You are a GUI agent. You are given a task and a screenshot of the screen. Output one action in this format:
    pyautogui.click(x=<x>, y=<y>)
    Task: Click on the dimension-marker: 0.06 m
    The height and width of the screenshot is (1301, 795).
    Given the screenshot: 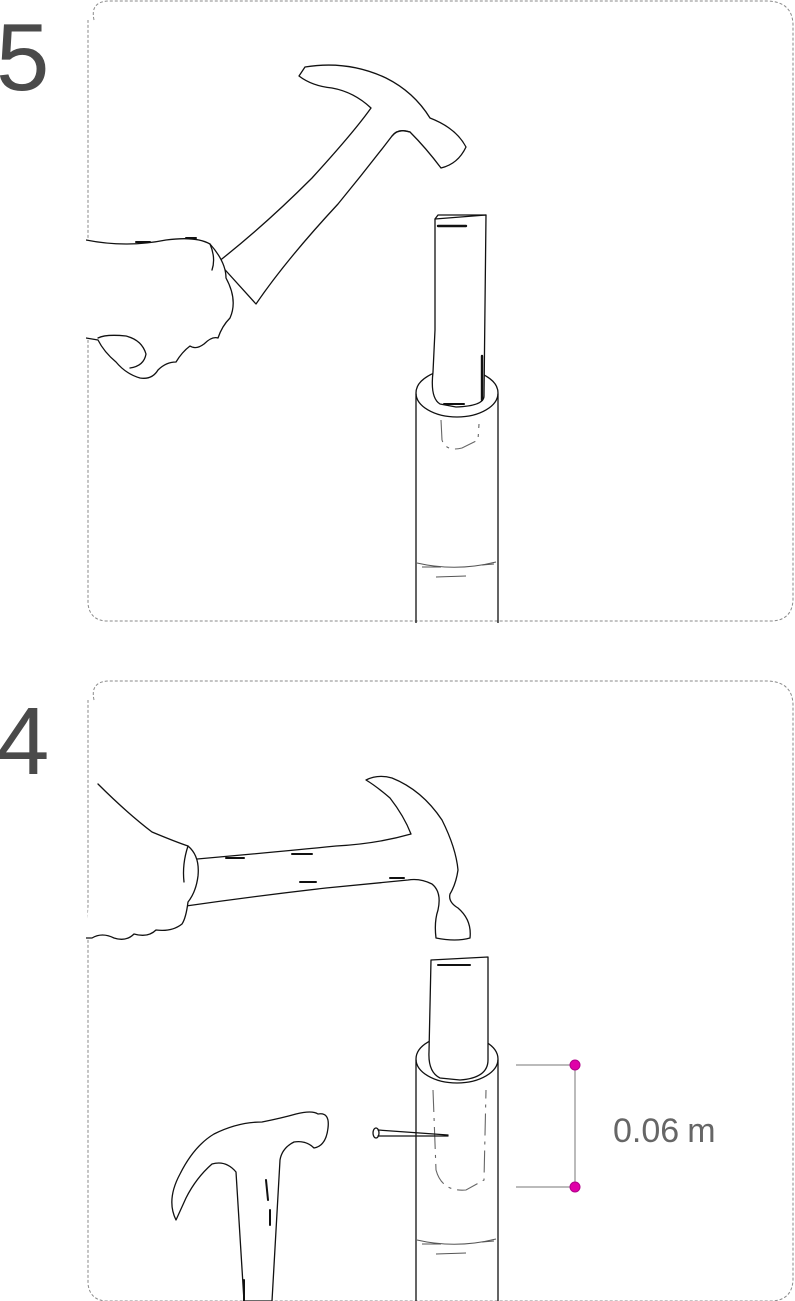 What is the action you would take?
    pyautogui.click(x=616, y=1126)
    